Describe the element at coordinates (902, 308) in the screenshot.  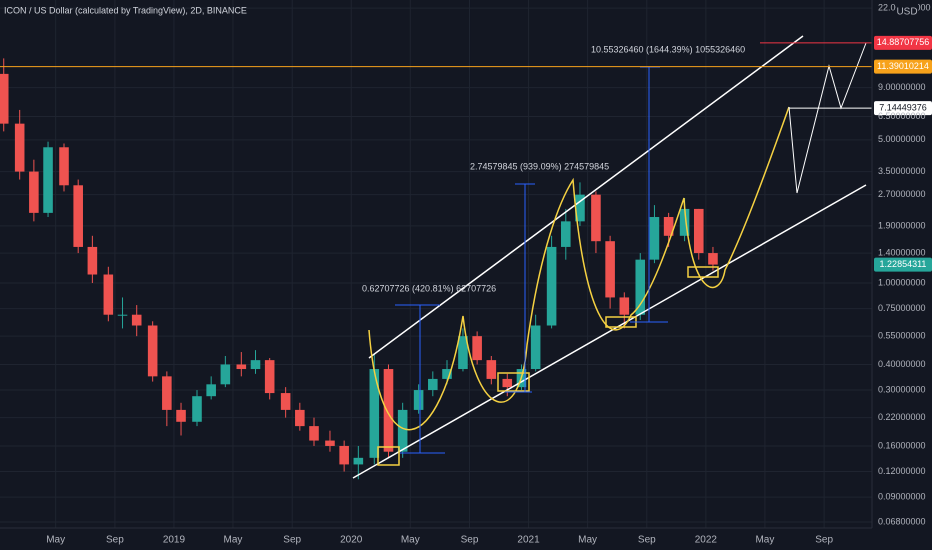
I see `y-tick-label: 0.75000000` at that location.